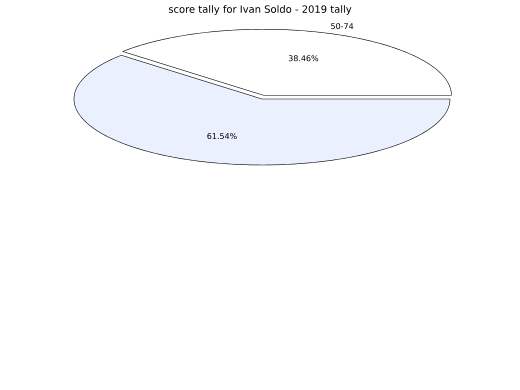  What do you see at coordinates (260, 10) in the screenshot?
I see `chart-title: score tally for Ivan Soldo - 2019 tally` at bounding box center [260, 10].